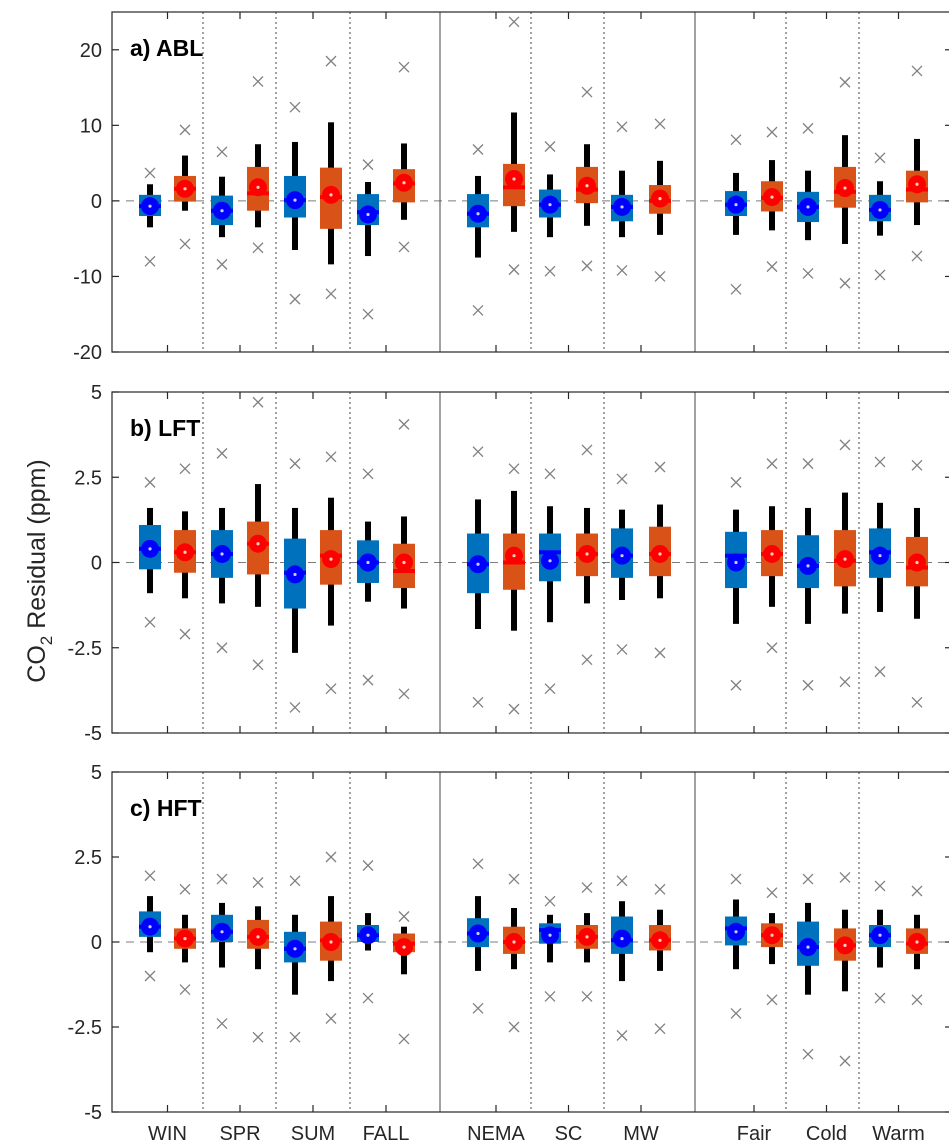  What do you see at coordinates (496, 1134) in the screenshot?
I see `x-tick-label-NEMA: NEMA` at bounding box center [496, 1134].